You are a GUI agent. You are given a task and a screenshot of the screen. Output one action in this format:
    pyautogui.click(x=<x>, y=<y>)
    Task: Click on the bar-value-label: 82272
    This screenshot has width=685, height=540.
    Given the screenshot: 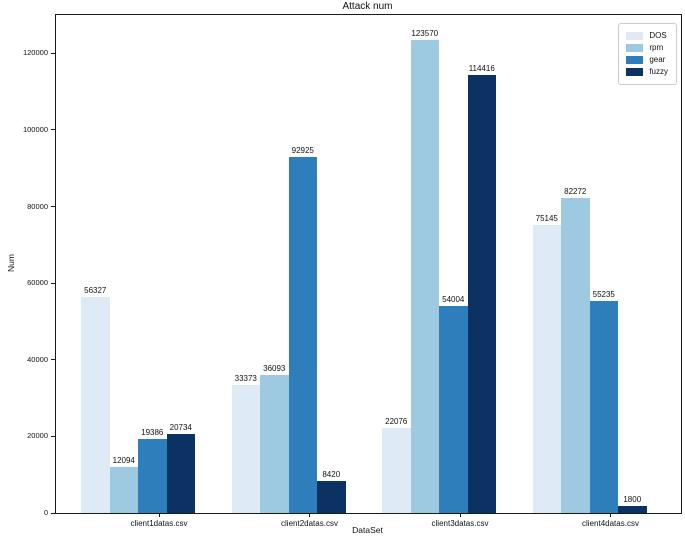 What is the action you would take?
    pyautogui.click(x=575, y=191)
    